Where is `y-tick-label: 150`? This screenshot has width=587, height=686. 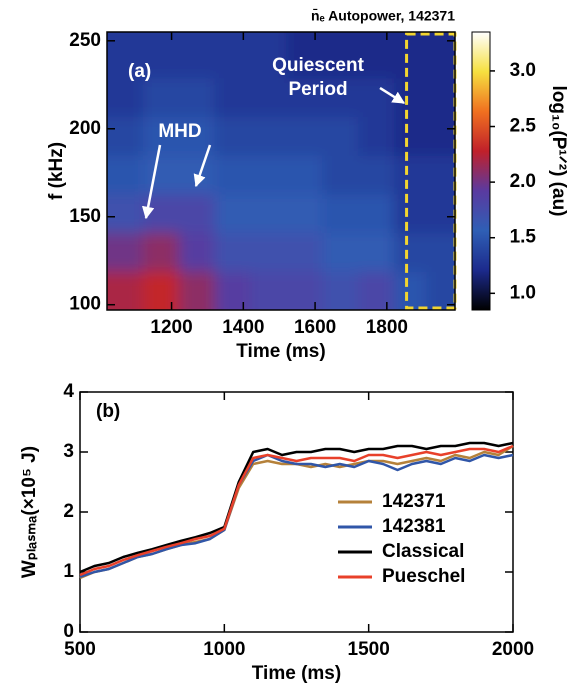 y-tick-label: 150 is located at coordinates (85, 216).